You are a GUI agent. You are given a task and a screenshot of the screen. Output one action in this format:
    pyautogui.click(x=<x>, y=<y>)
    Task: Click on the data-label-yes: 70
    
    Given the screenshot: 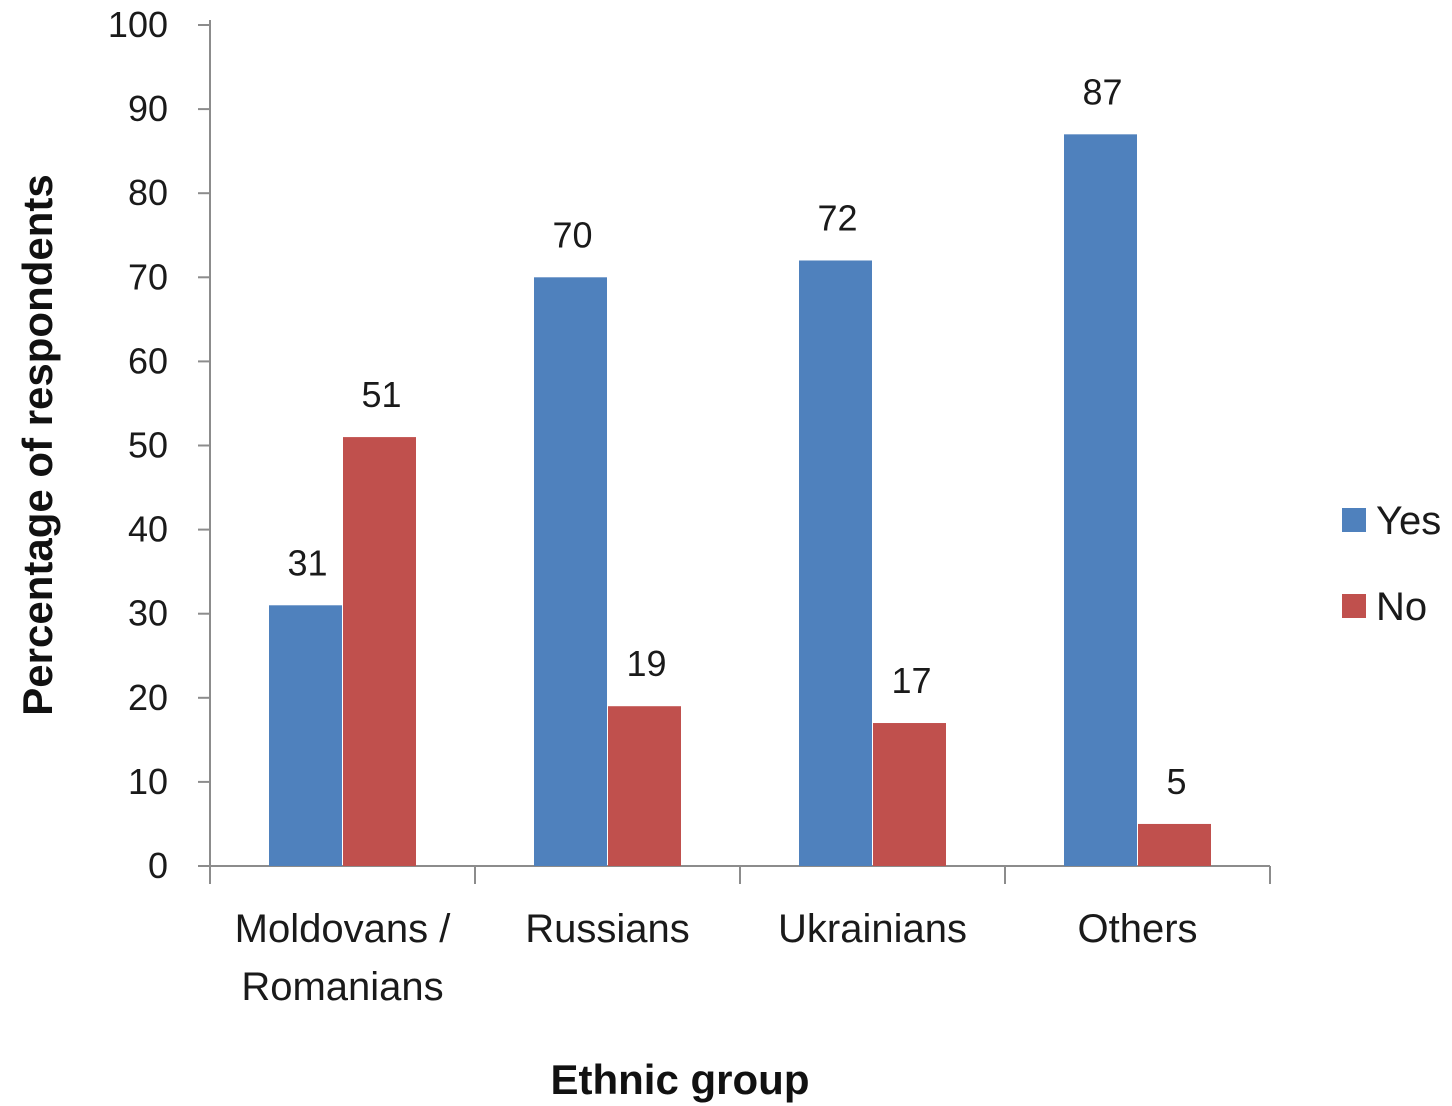 What is the action you would take?
    pyautogui.click(x=572, y=234)
    